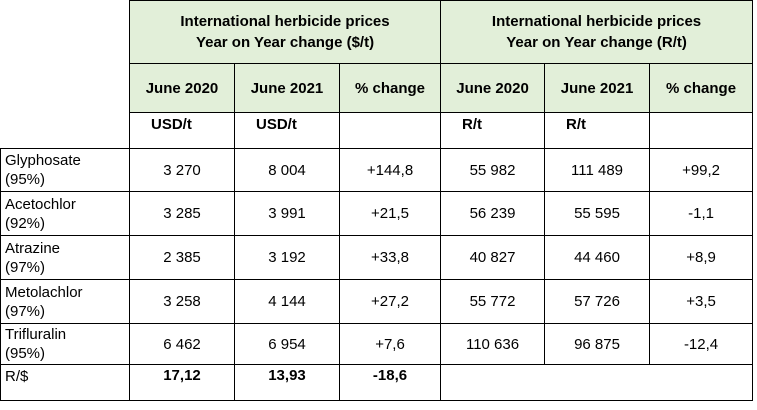  What do you see at coordinates (287, 213) in the screenshot?
I see `value-cell: 3 991` at bounding box center [287, 213].